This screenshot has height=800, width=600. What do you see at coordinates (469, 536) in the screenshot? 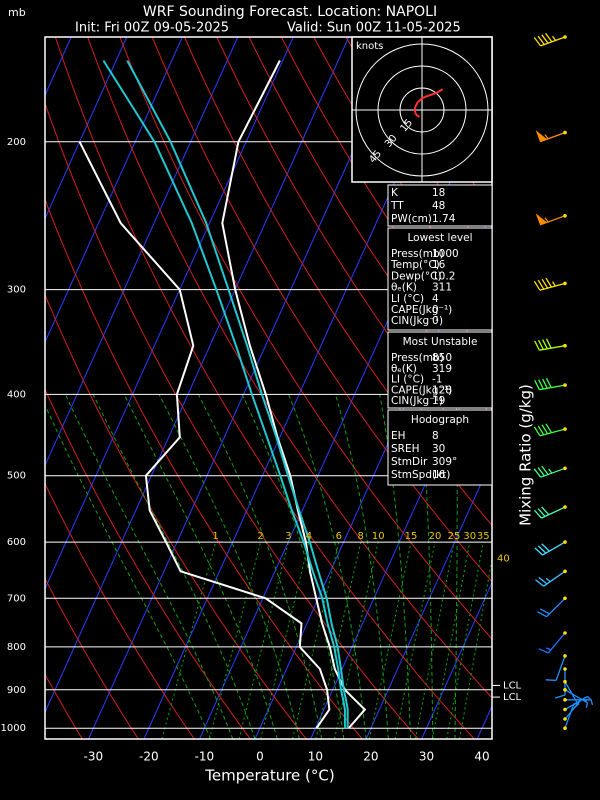
I see `mixing-ratio-label: 30` at bounding box center [469, 536].